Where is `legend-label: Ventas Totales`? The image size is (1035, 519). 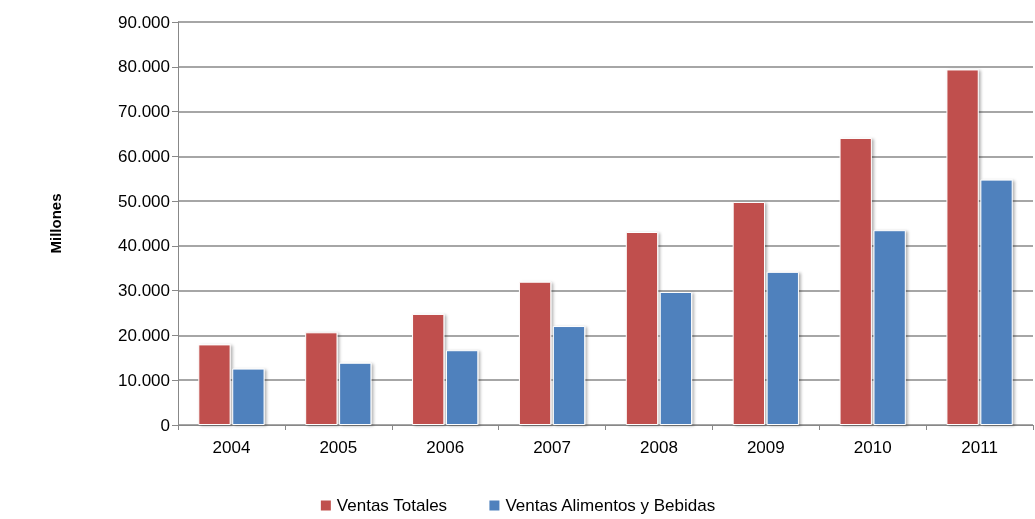 legend-label: Ventas Totales is located at coordinates (392, 505).